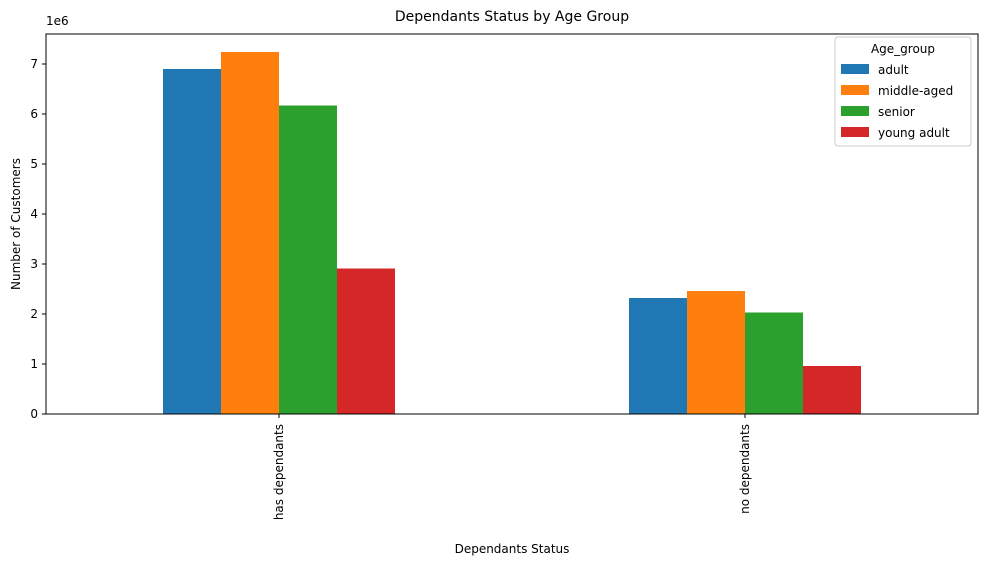 The image size is (988, 569). I want to click on legend-title: Age_group, so click(903, 49).